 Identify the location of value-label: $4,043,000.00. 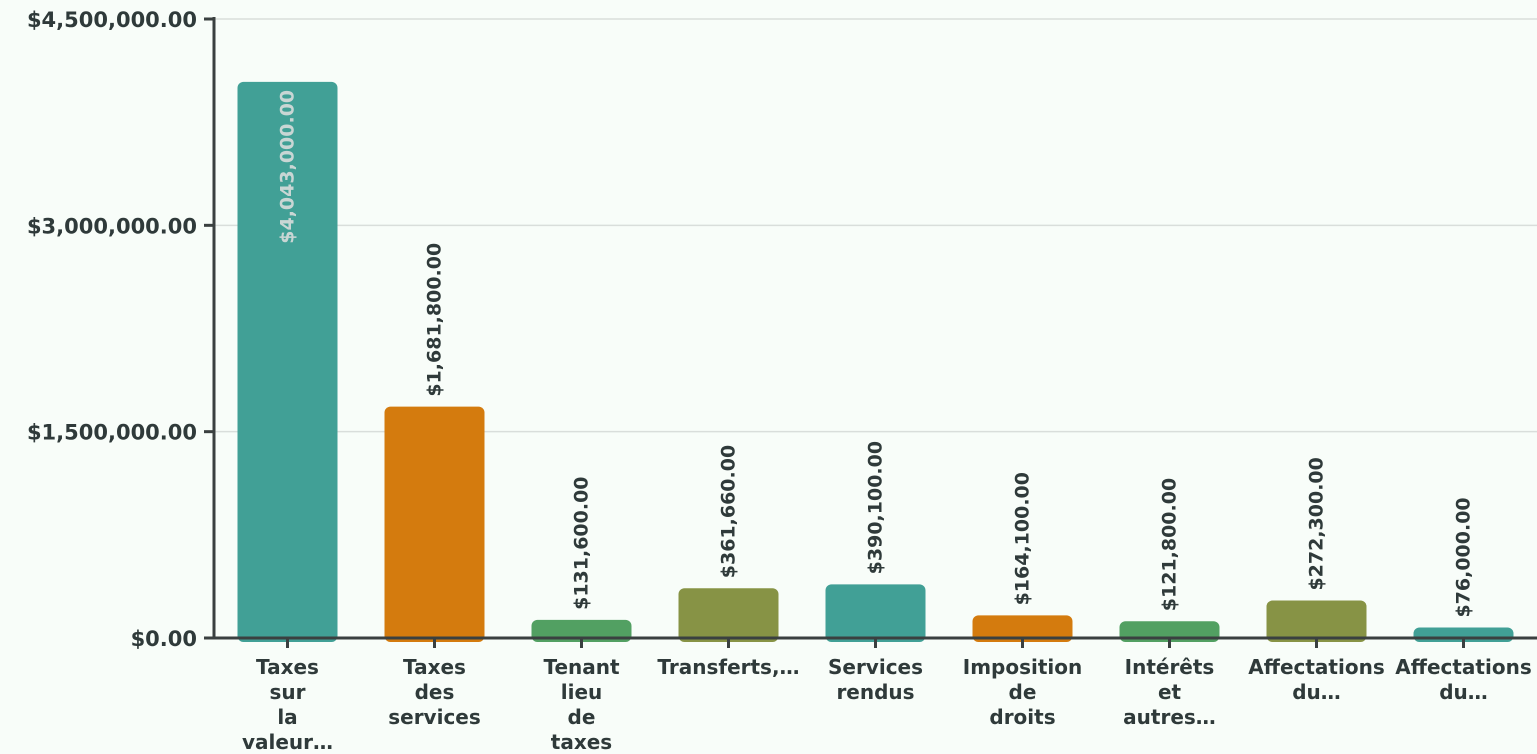
(288, 167).